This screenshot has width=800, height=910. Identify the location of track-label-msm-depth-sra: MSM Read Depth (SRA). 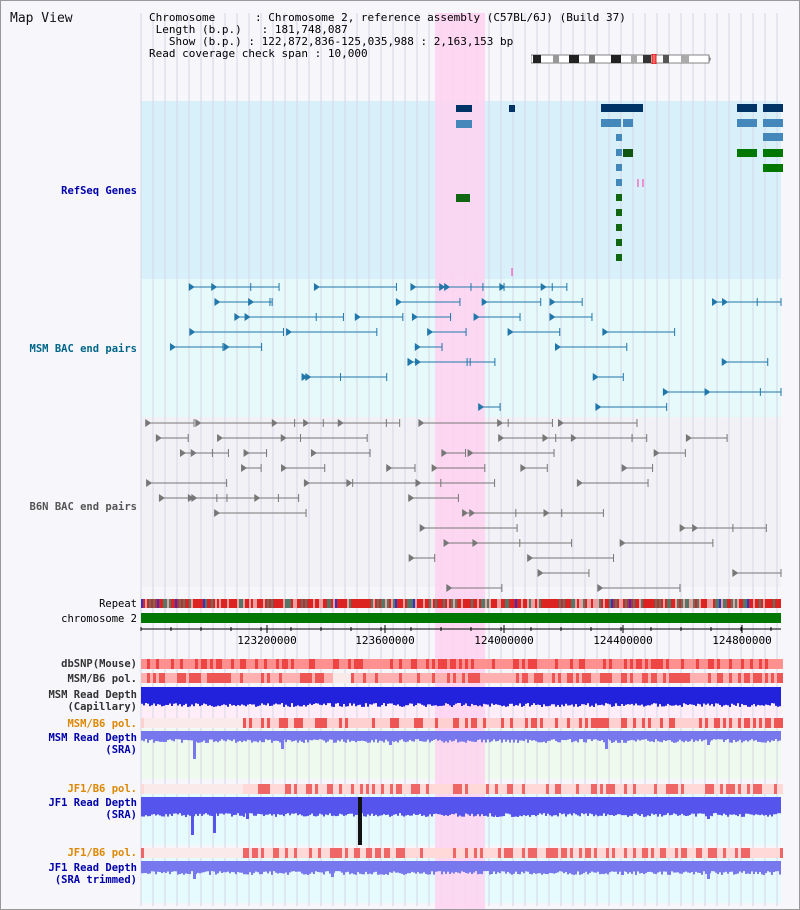
(92, 744).